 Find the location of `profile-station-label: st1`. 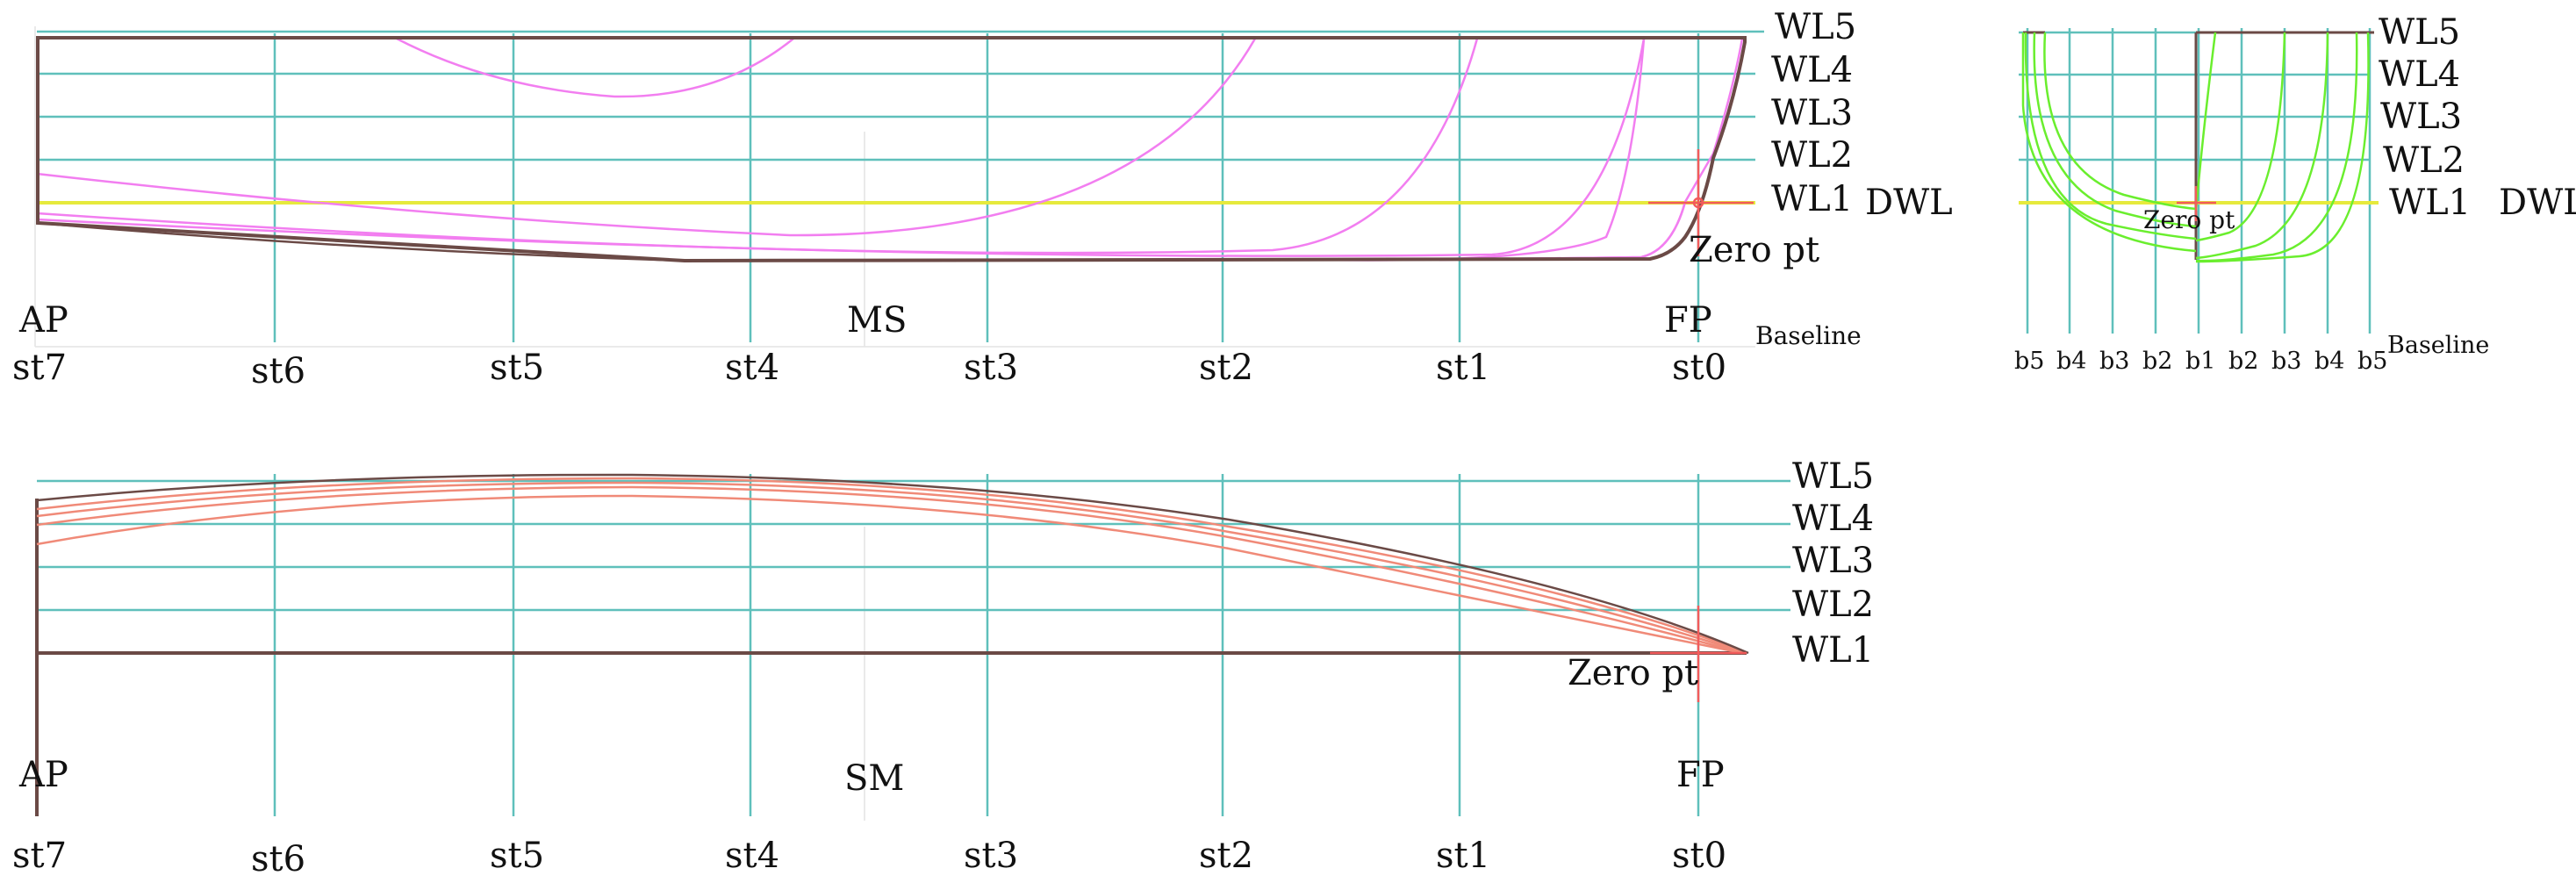

profile-station-label: st1 is located at coordinates (1463, 368).